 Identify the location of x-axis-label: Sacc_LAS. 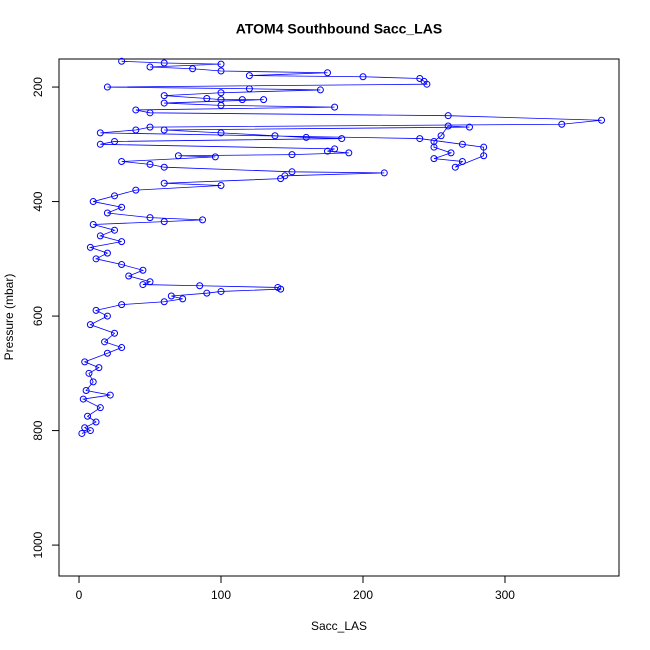
(339, 626).